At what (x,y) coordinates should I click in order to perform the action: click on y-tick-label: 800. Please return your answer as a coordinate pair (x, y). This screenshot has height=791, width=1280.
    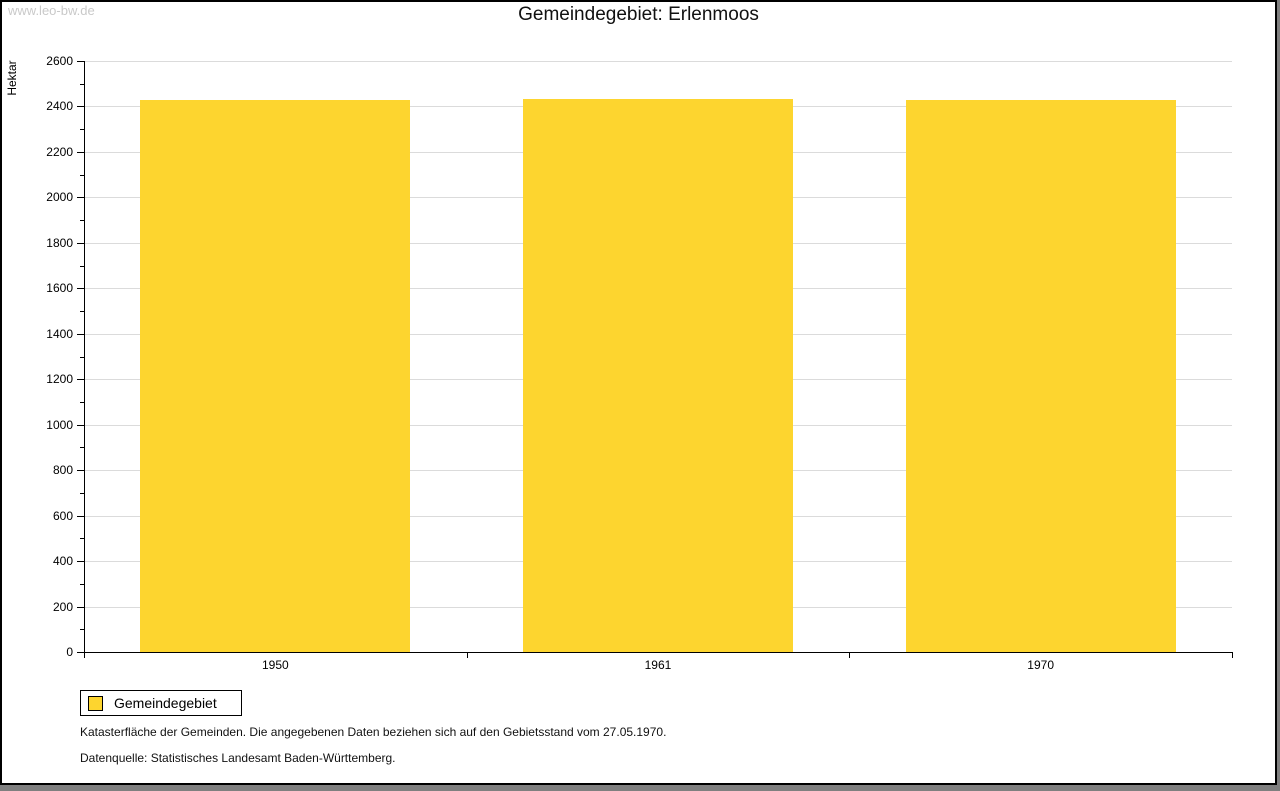
    Looking at the image, I should click on (62, 470).